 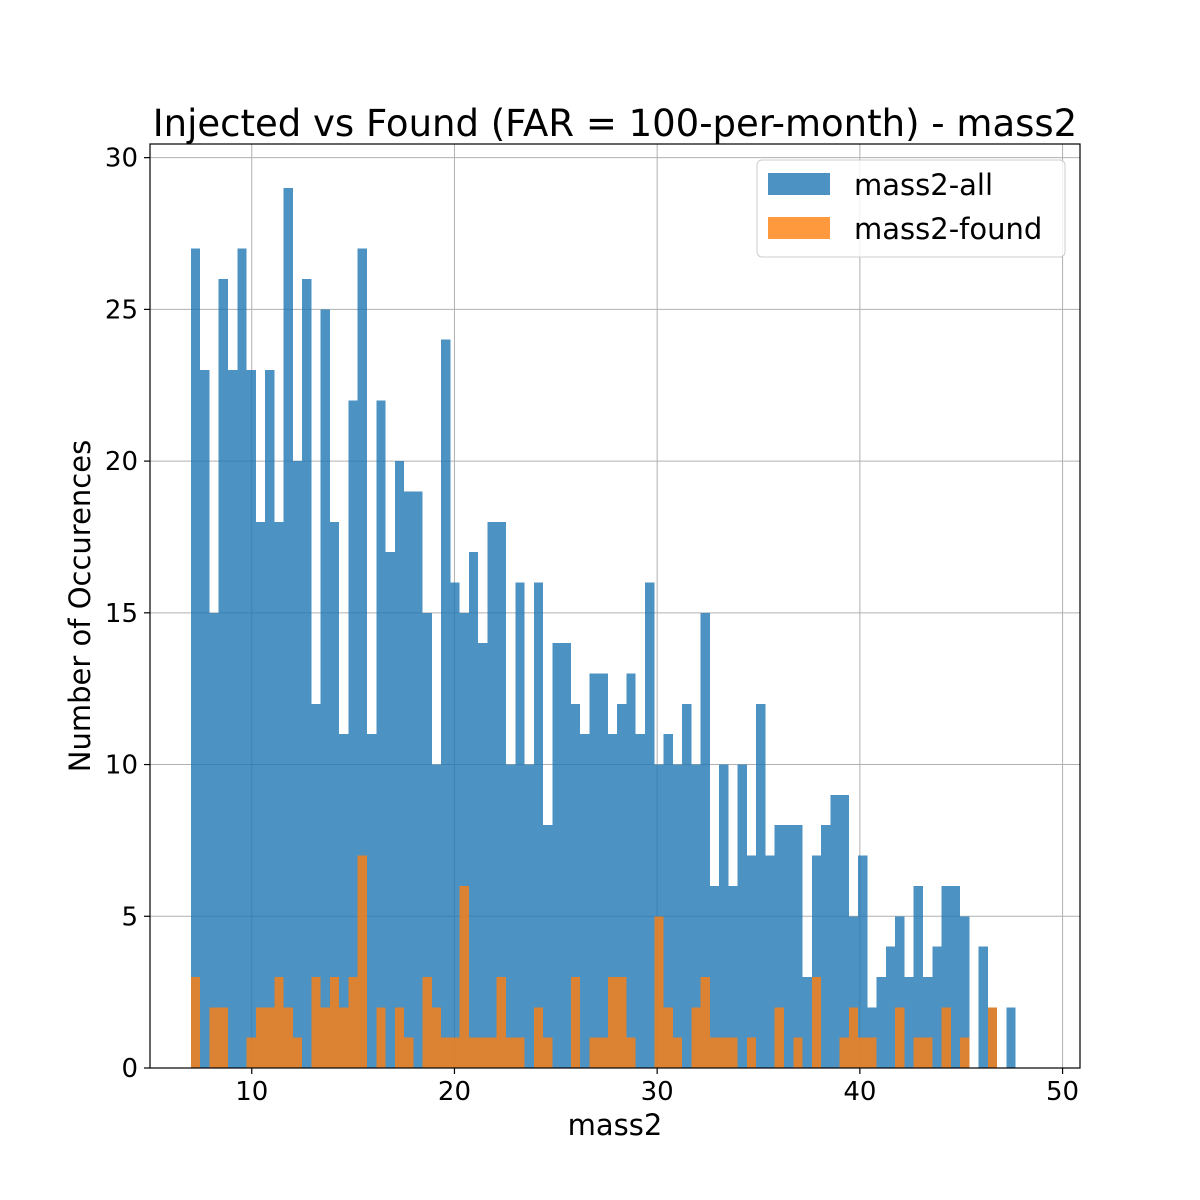 I want to click on y-tick-label: 30, so click(x=121, y=159).